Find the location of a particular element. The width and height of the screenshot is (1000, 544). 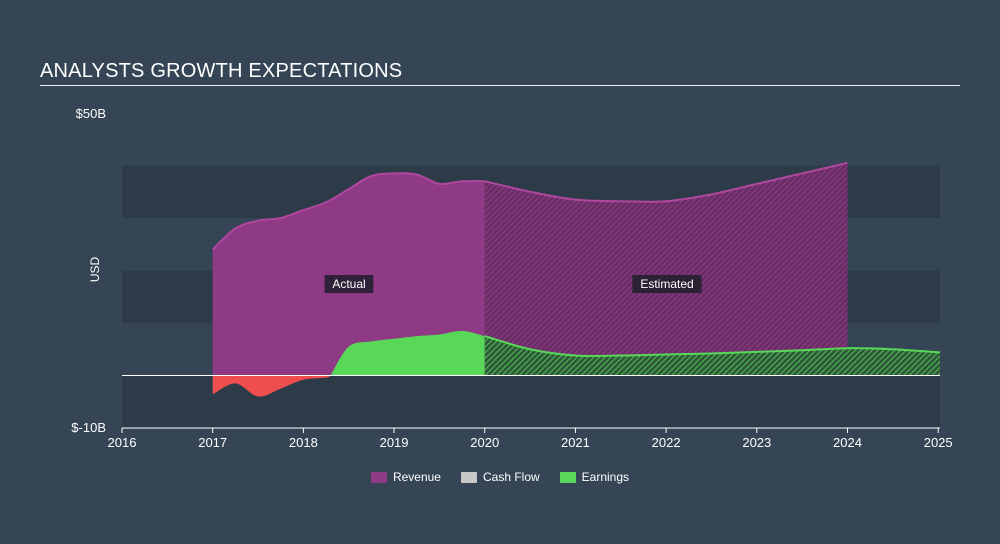

earnings-swatch is located at coordinates (567, 477).